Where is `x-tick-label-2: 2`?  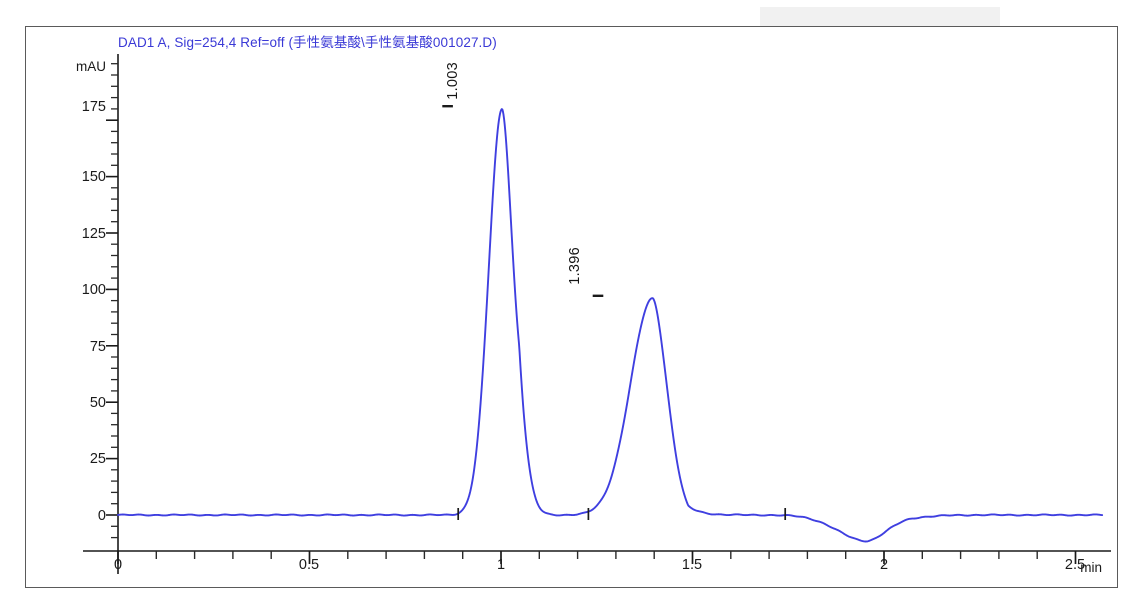 x-tick-label-2: 2 is located at coordinates (884, 565).